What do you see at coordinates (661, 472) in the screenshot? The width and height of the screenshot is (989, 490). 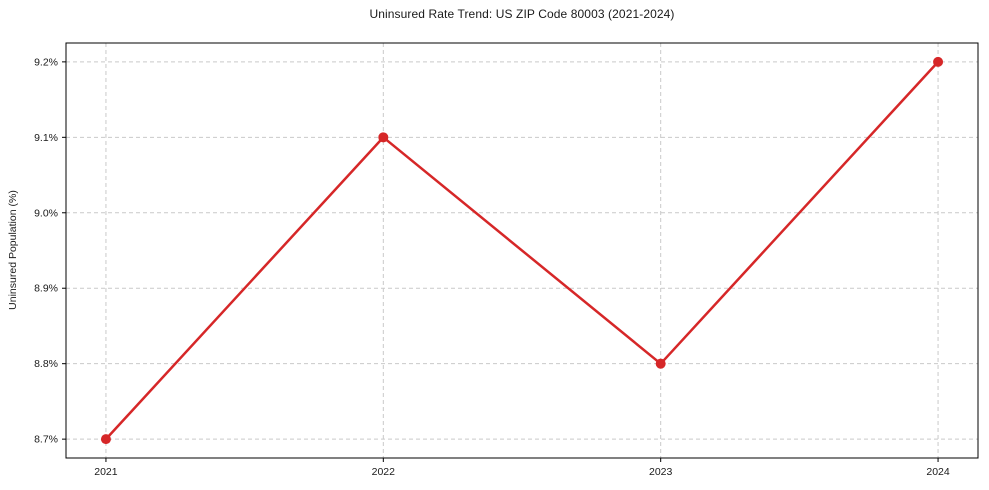 I see `x-axis-tick-label: 2023` at bounding box center [661, 472].